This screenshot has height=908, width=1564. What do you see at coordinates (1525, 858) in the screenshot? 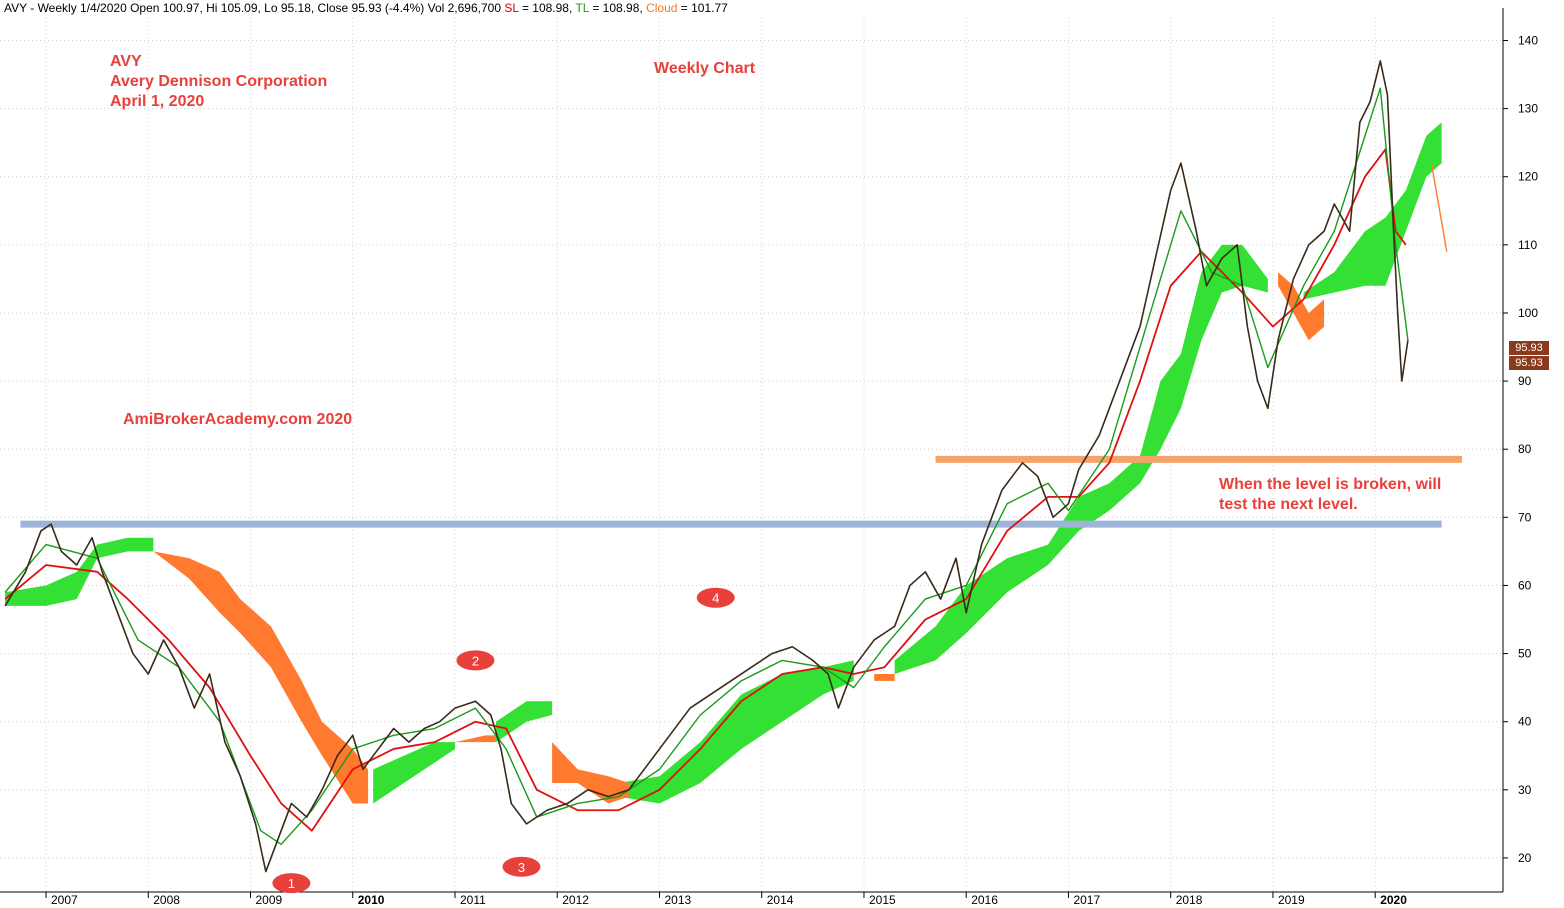
I see `y-tick-label: 20` at bounding box center [1525, 858].